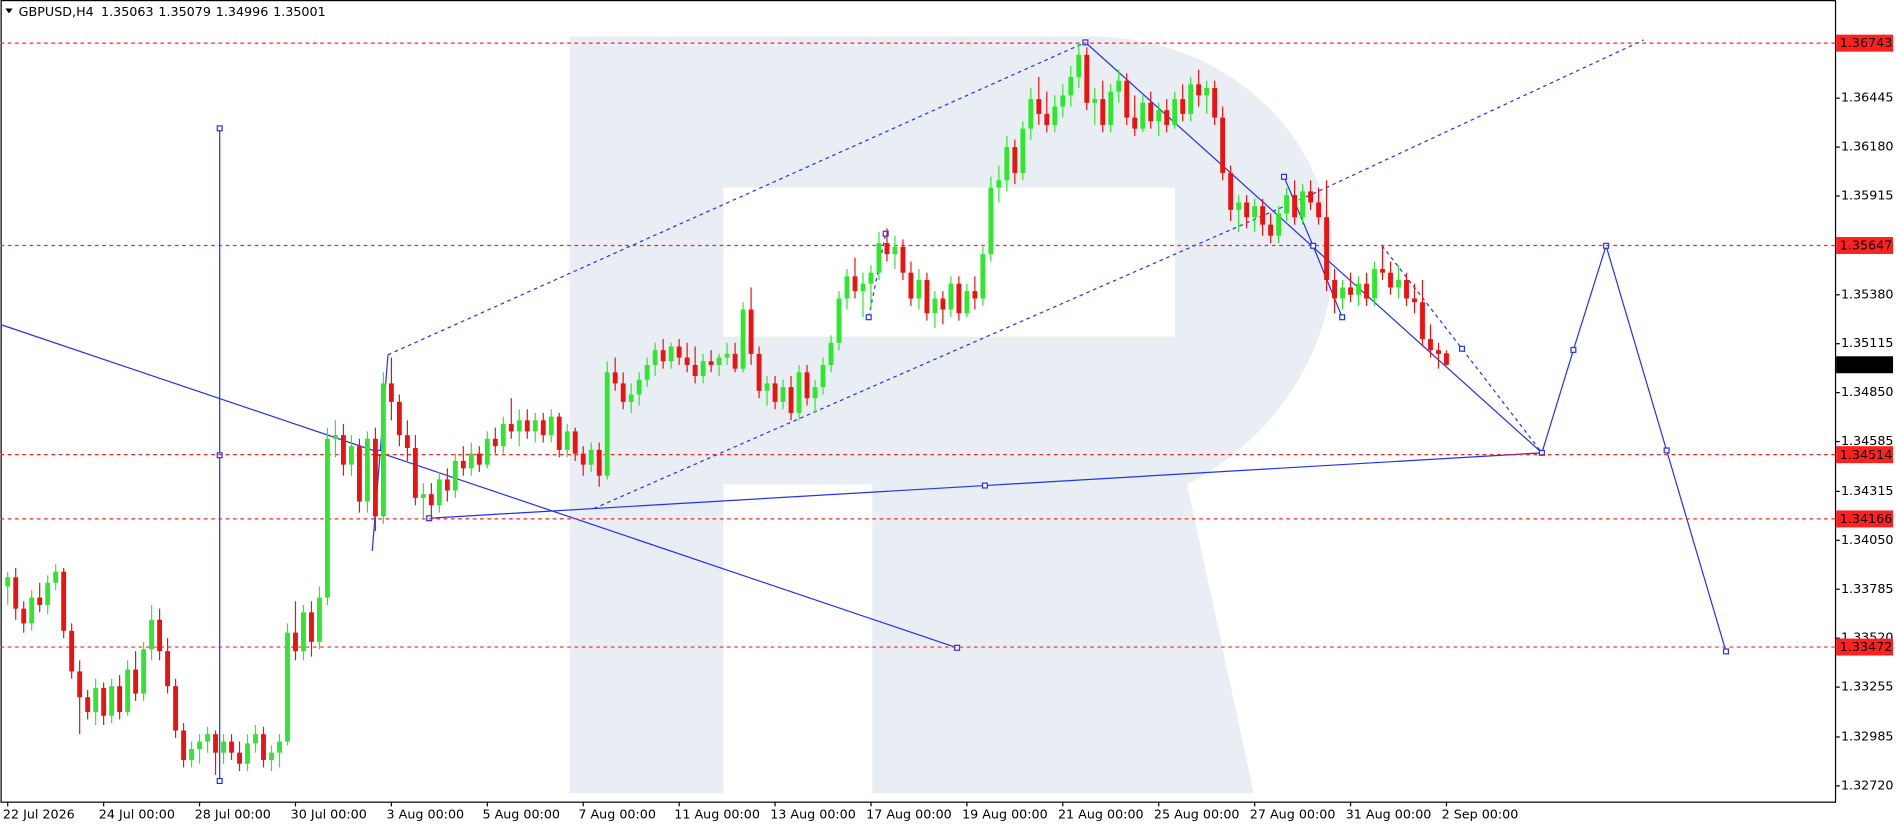 The image size is (1896, 827). I want to click on x-tick-label: 25 Aug 00:00, so click(1197, 813).